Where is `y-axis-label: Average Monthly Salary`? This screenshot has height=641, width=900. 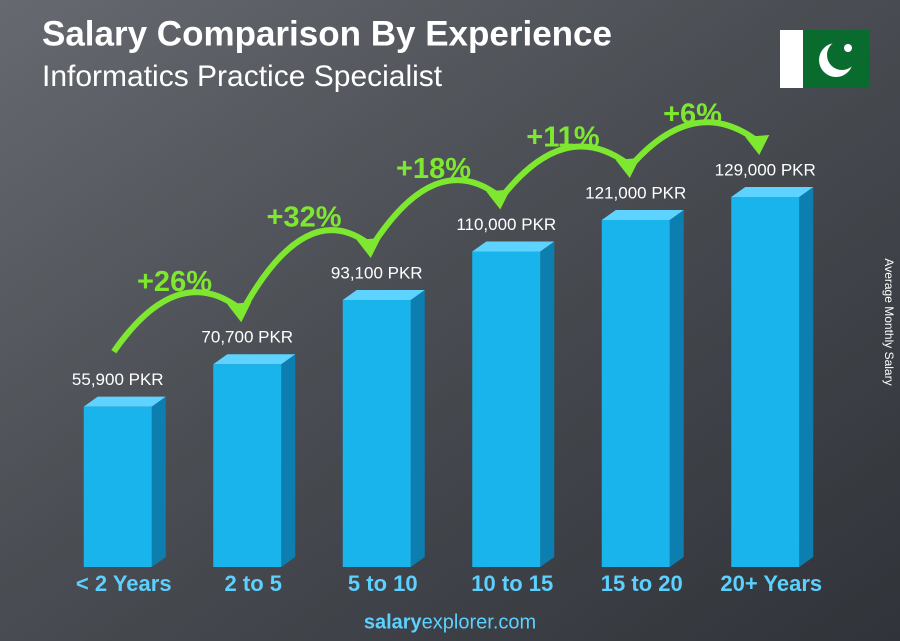
y-axis-label: Average Monthly Salary is located at coordinates (889, 321).